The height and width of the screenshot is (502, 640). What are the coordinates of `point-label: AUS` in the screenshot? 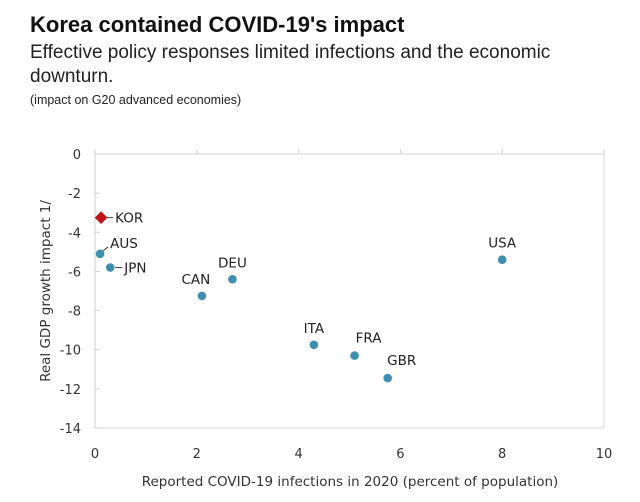 It's located at (124, 244).